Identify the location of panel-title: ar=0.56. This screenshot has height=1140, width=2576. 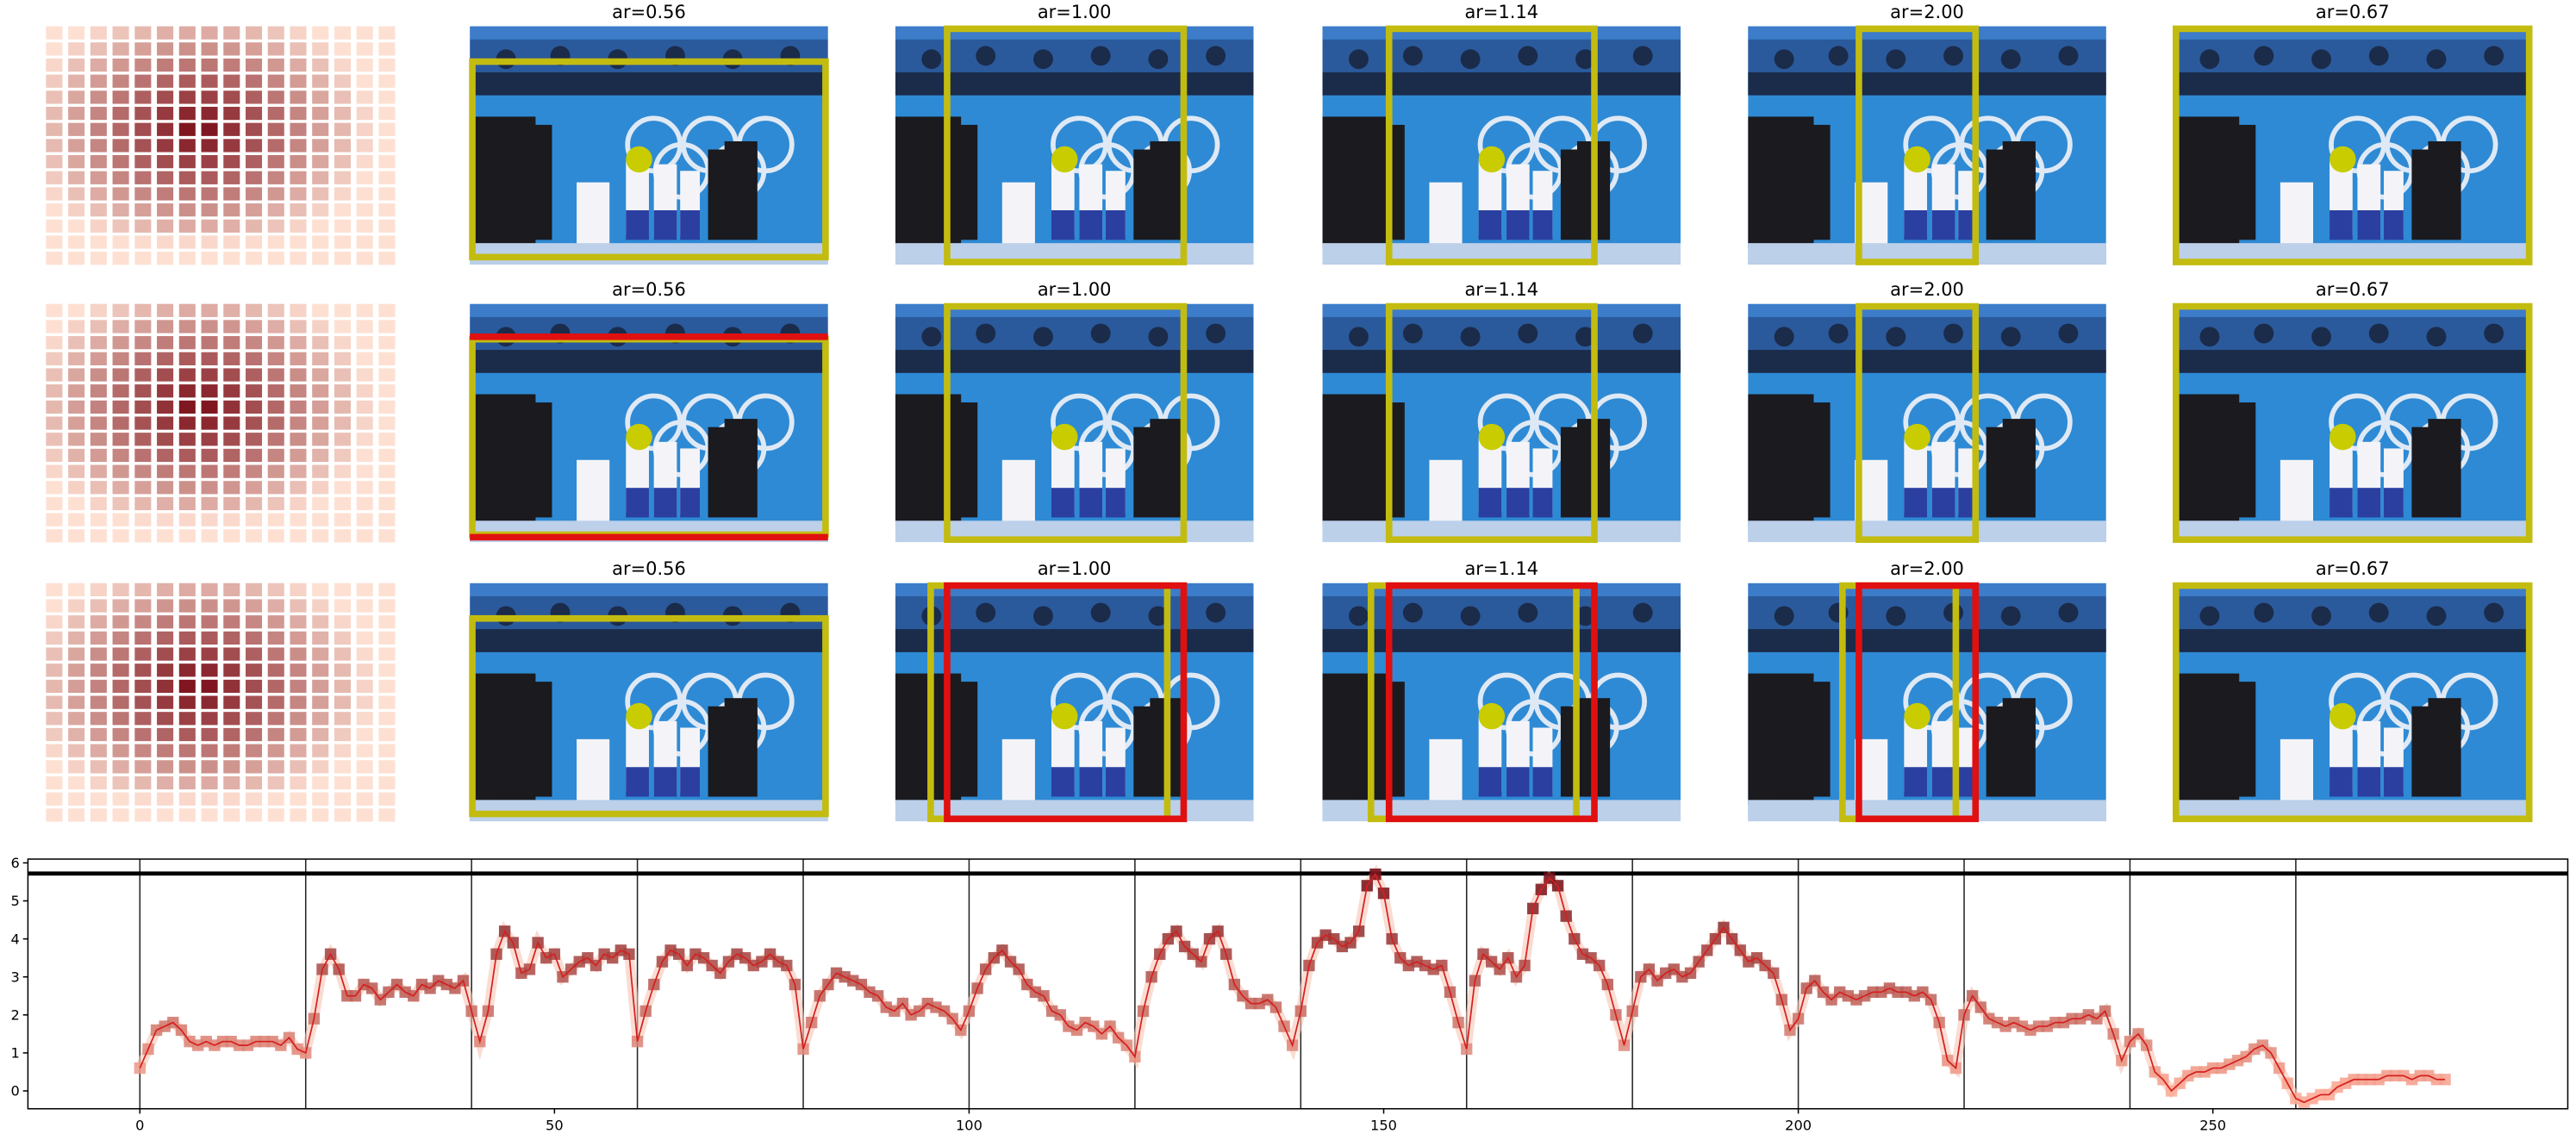
(649, 289).